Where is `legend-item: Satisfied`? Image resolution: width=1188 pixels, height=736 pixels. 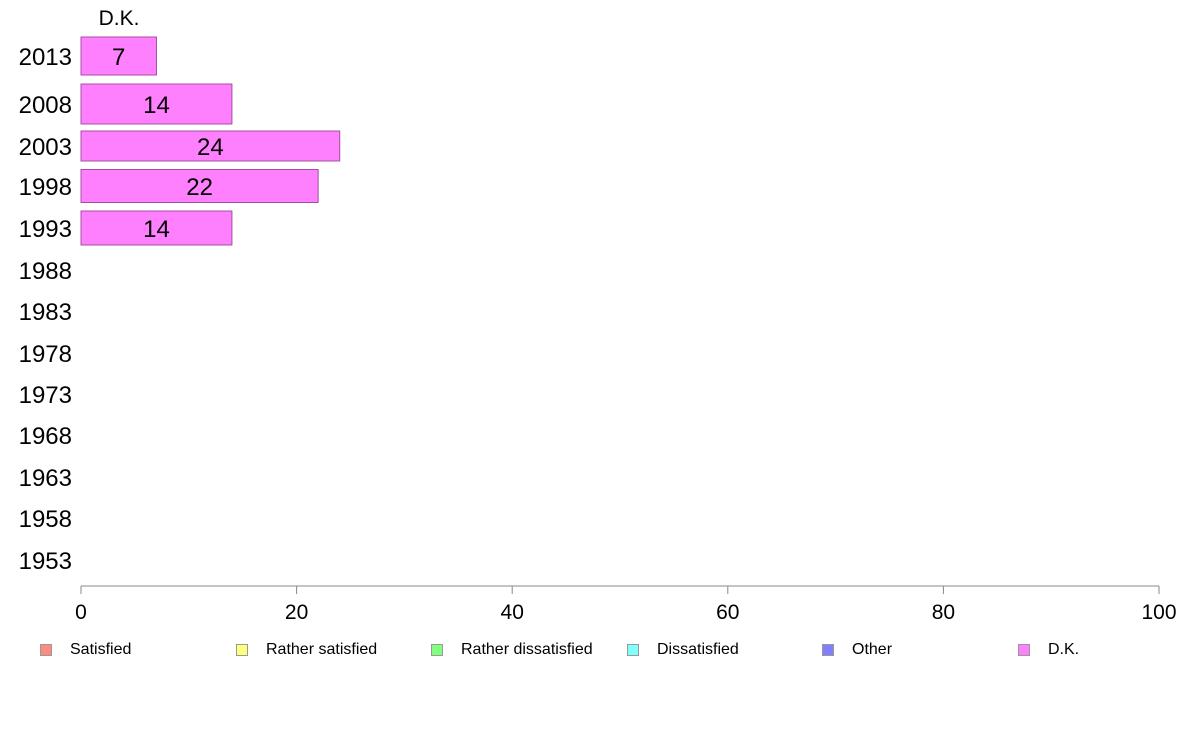 legend-item: Satisfied is located at coordinates (85, 650).